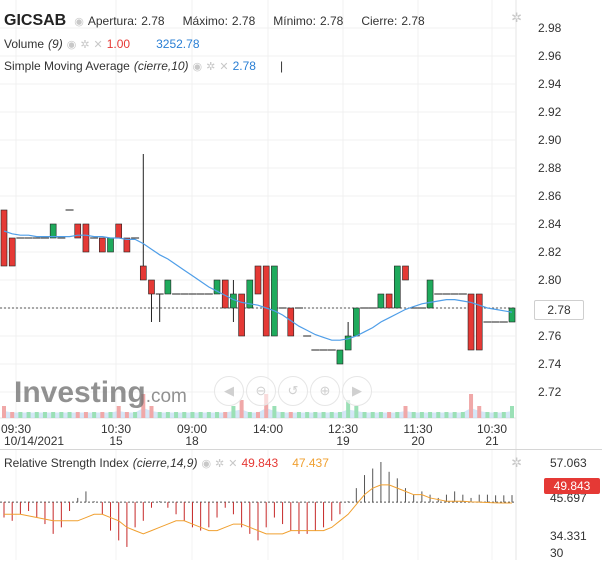 The height and width of the screenshot is (565, 602). What do you see at coordinates (310, 463) in the screenshot?
I see `rsi-value-orange: 47.437` at bounding box center [310, 463].